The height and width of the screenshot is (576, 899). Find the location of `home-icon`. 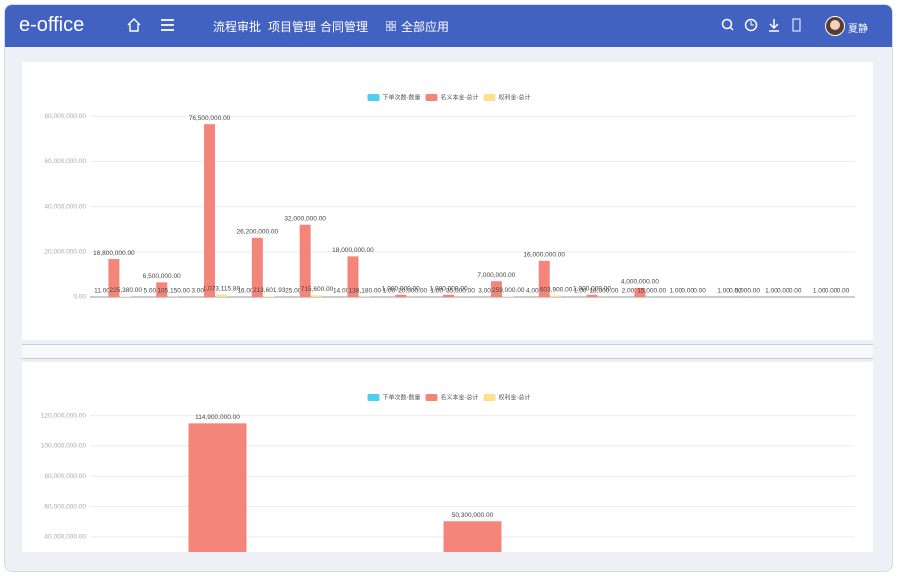

home-icon is located at coordinates (134, 25).